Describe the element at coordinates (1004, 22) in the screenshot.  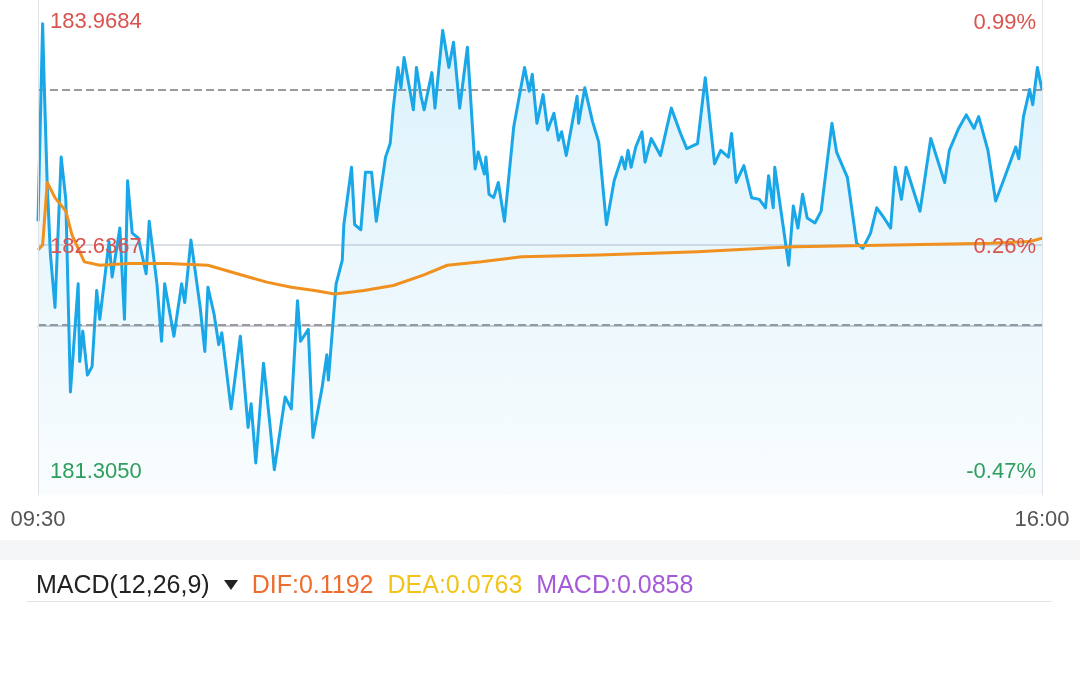
I see `y2-tick-label: 0.99%` at that location.